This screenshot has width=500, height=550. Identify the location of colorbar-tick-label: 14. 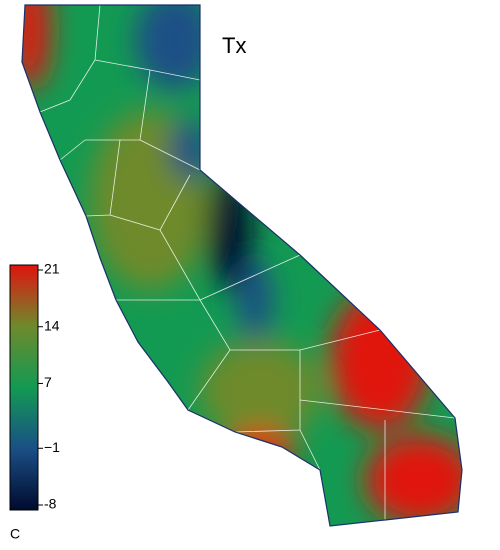
(52, 325).